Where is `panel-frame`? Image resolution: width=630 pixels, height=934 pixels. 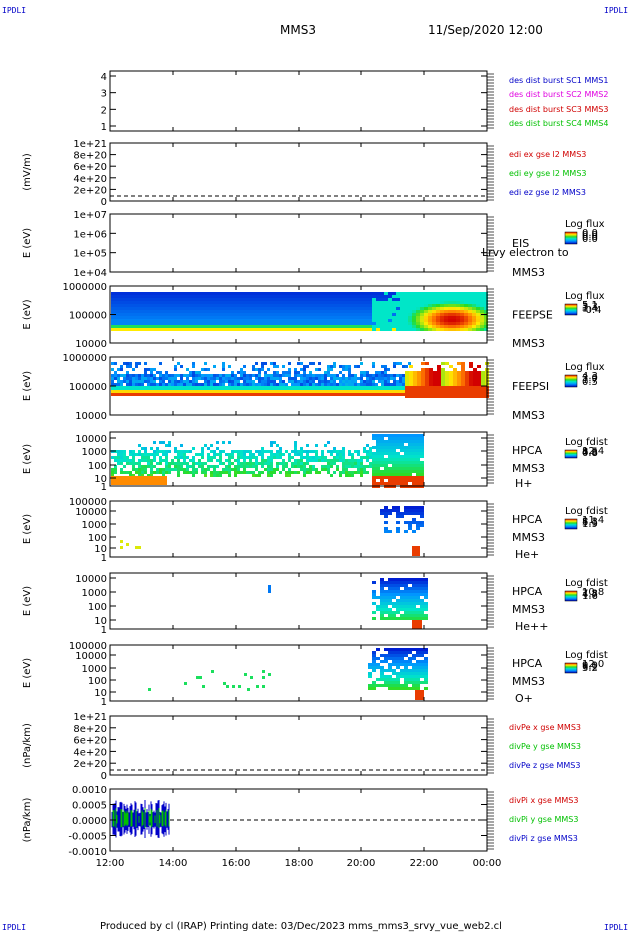 panel-frame is located at coordinates (298, 745).